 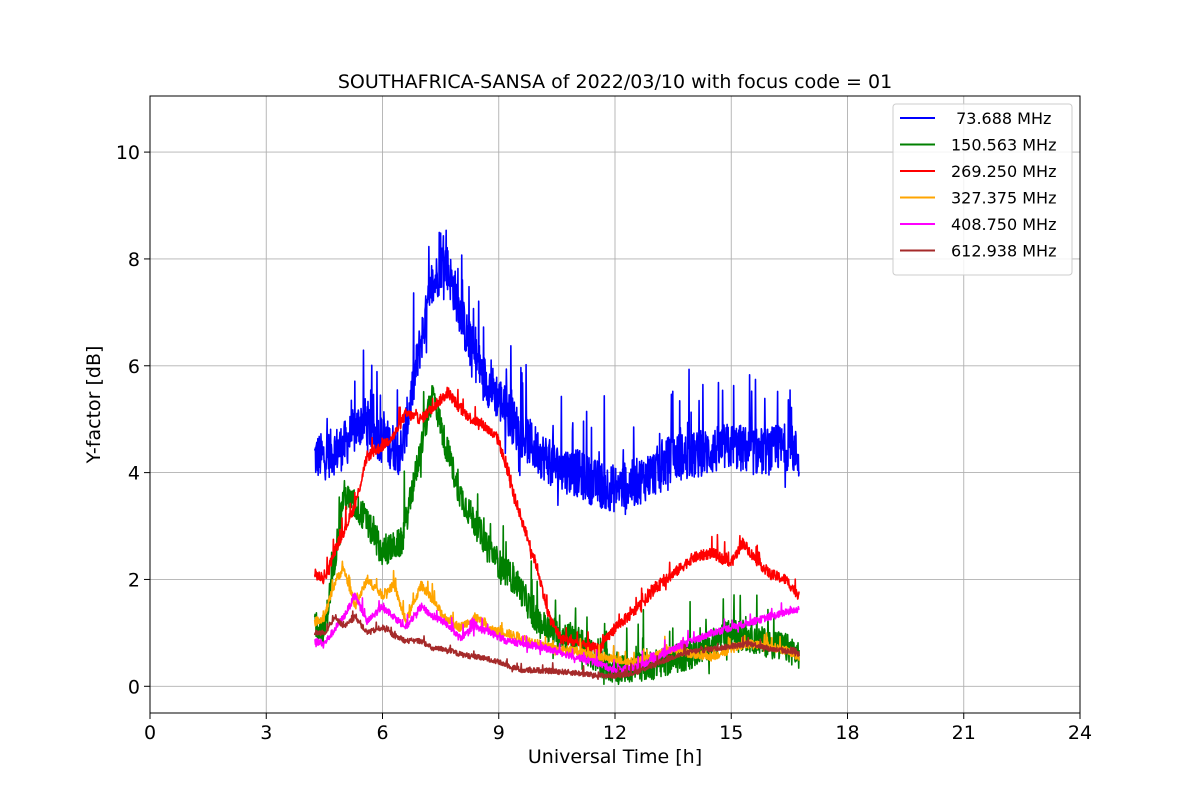 What do you see at coordinates (1003, 251) in the screenshot?
I see `legend-label: 612.938 MHz` at bounding box center [1003, 251].